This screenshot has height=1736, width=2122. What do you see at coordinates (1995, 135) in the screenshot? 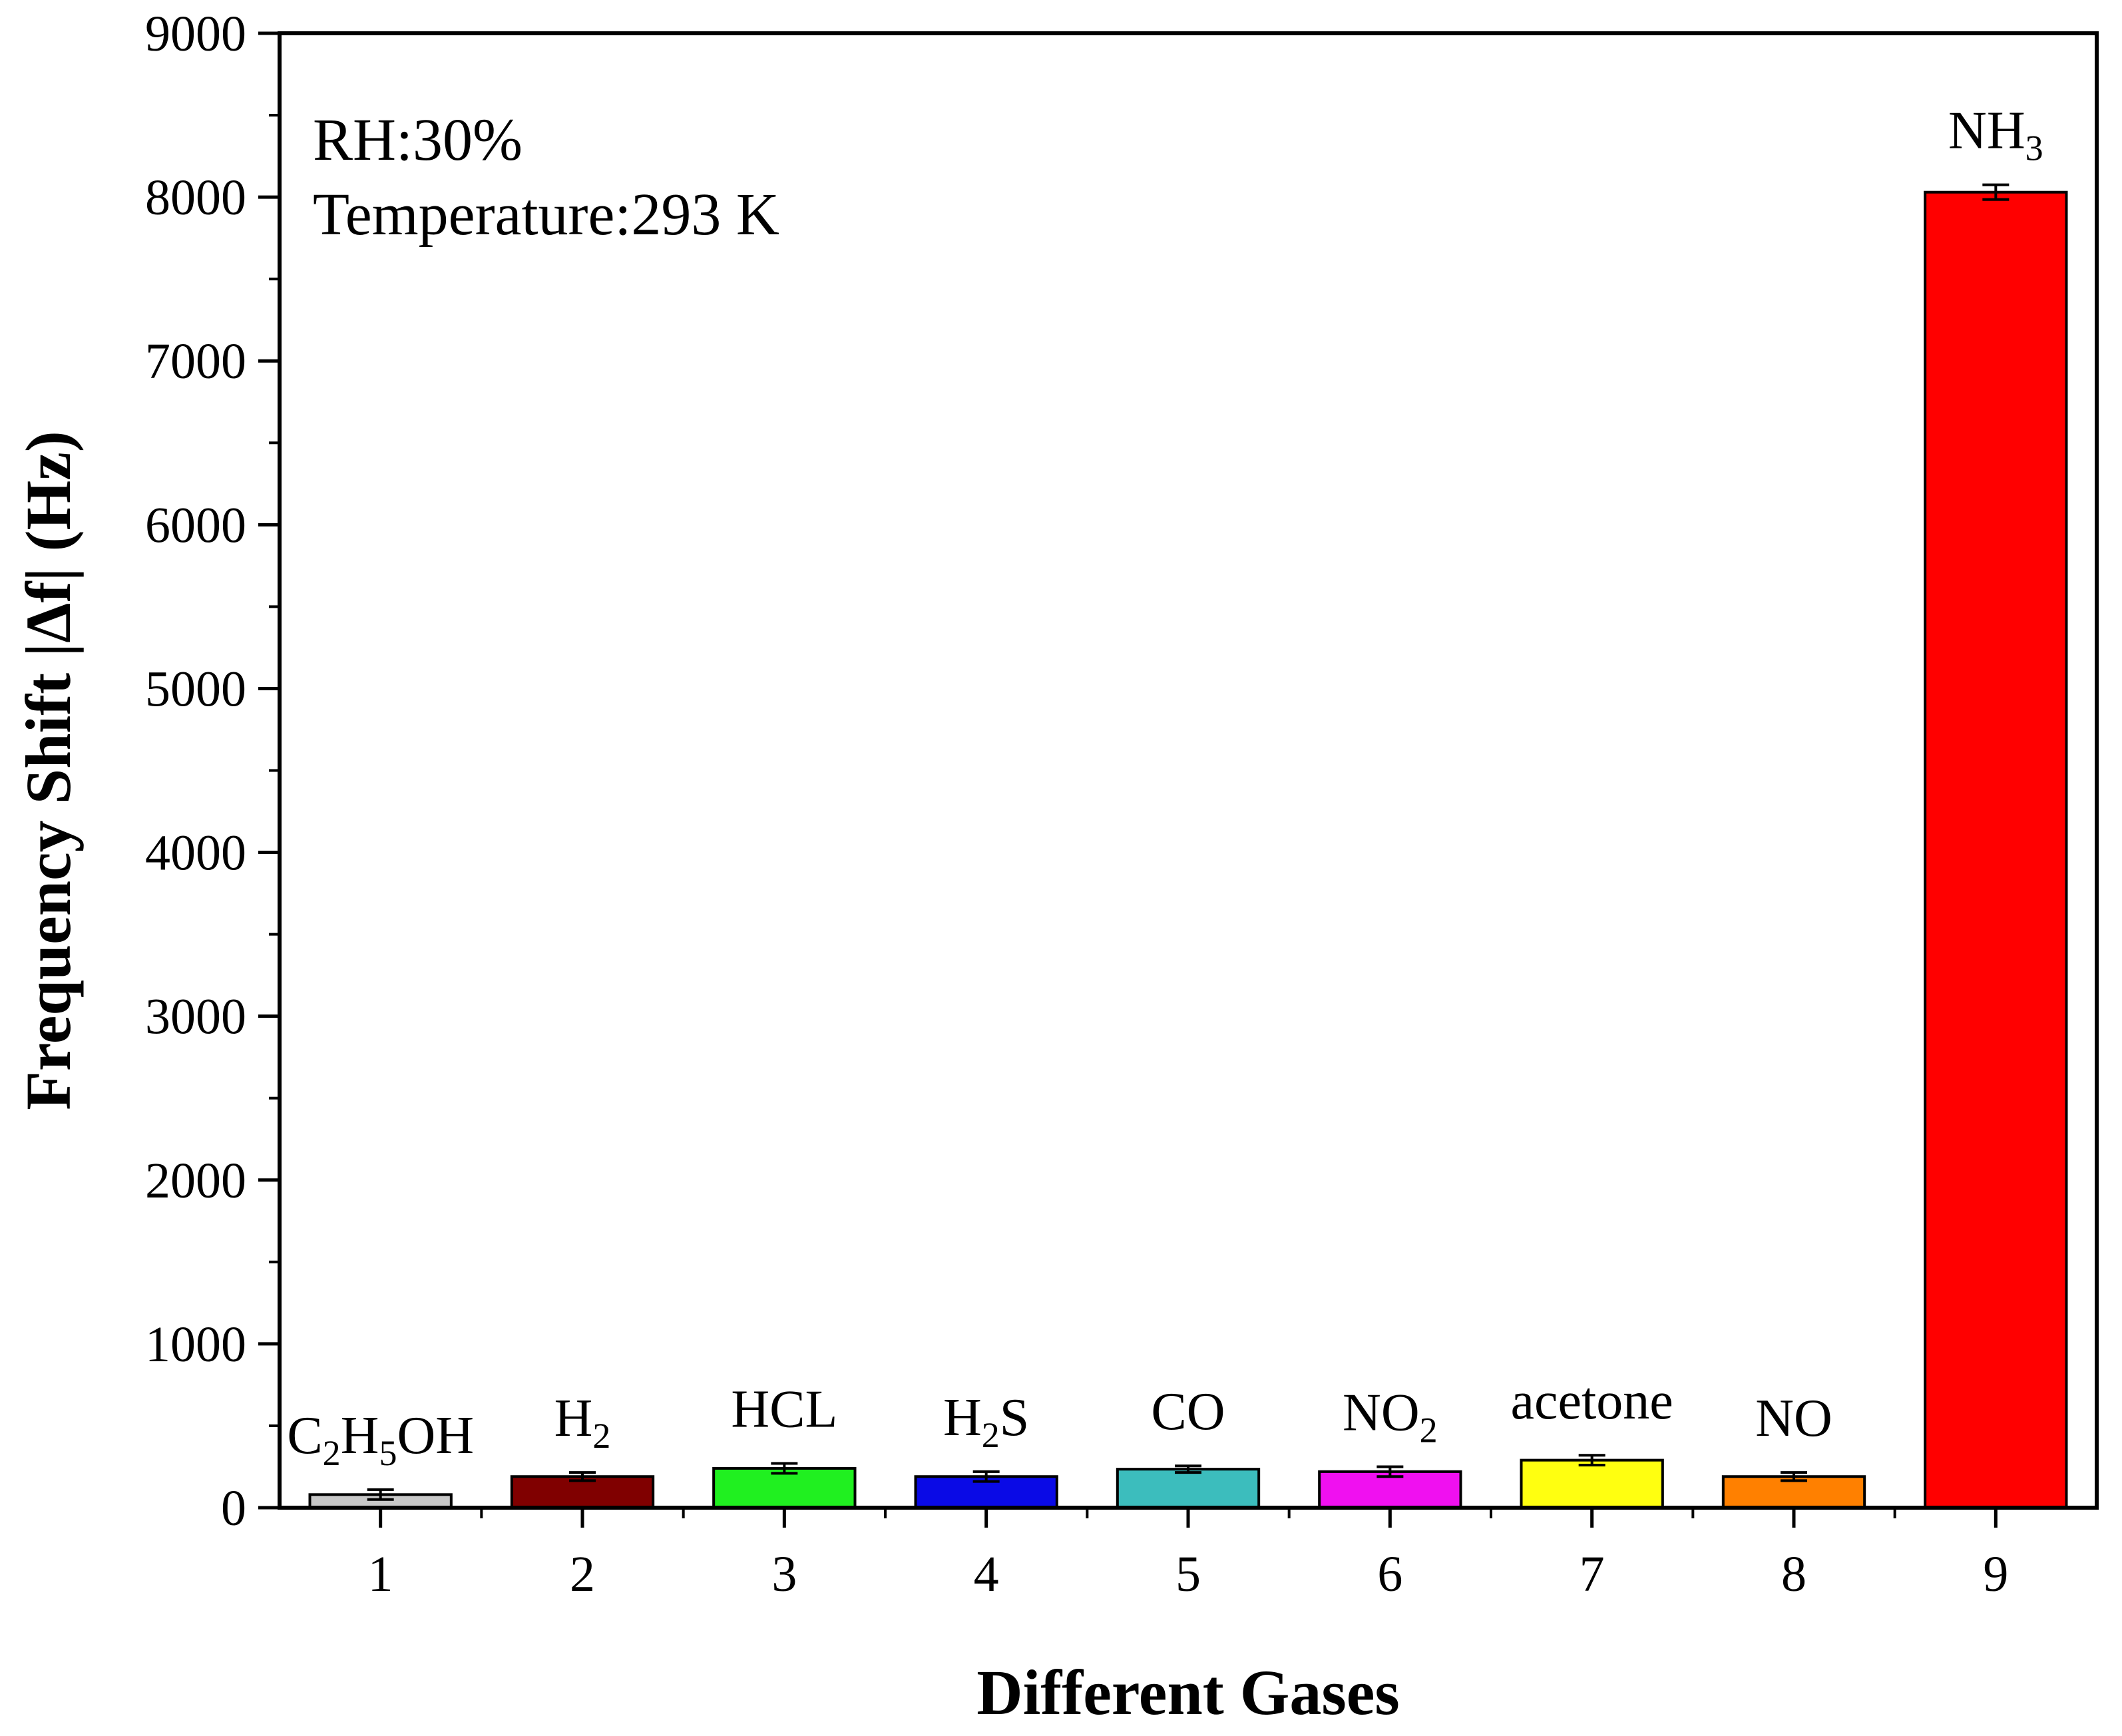
I see `bar-label-9: NH3` at bounding box center [1995, 135].